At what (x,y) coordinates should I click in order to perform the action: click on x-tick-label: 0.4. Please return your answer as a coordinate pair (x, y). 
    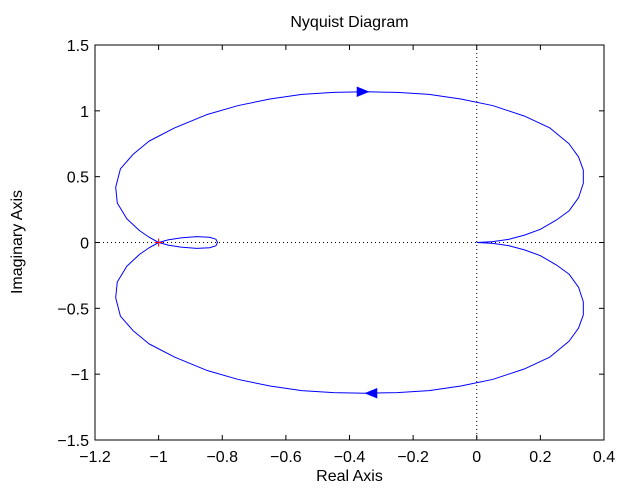
    Looking at the image, I should click on (604, 457).